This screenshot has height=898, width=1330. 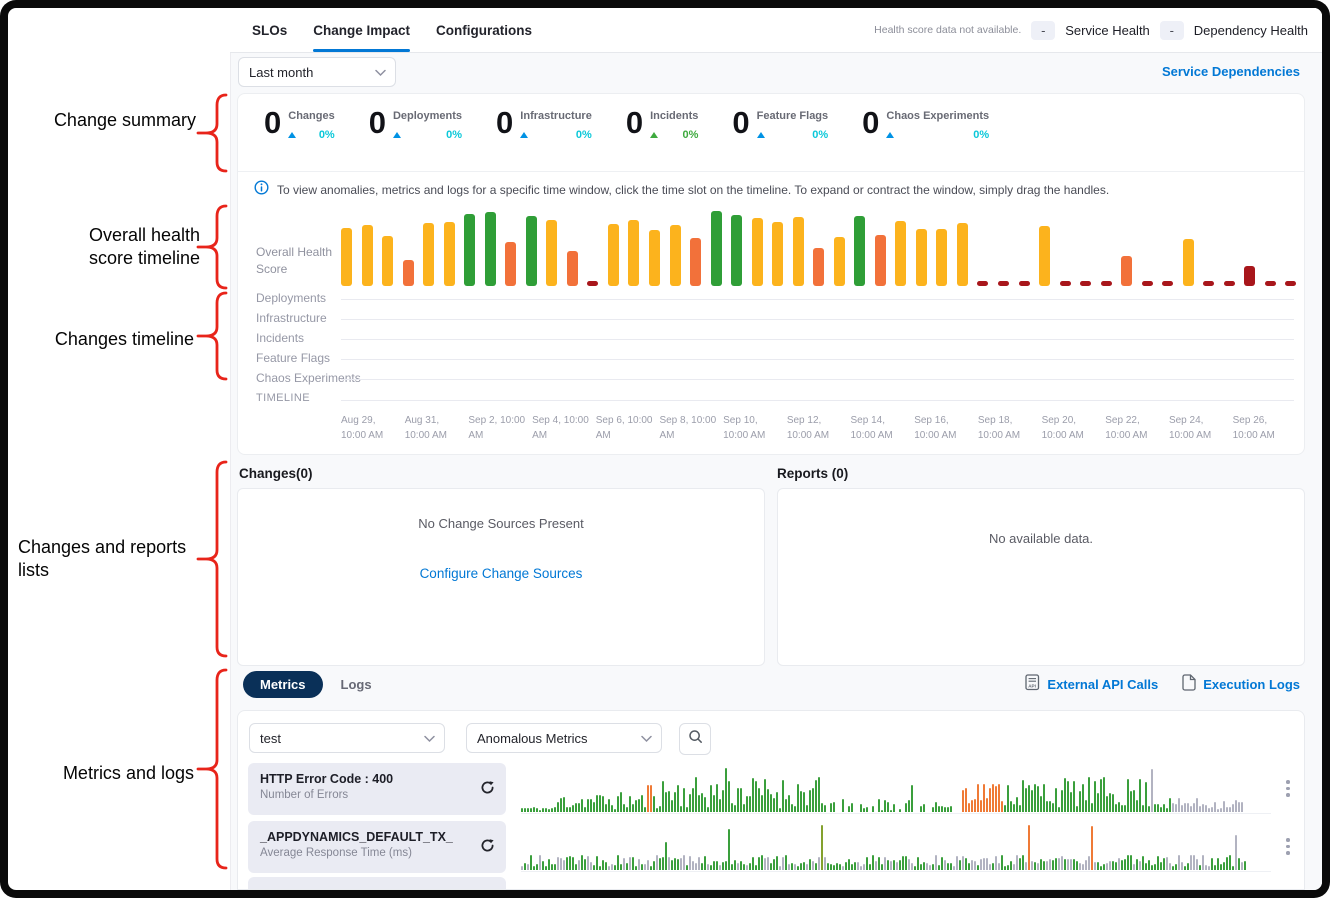 What do you see at coordinates (501, 523) in the screenshot?
I see `changes-empty-text: No Change Sources Present` at bounding box center [501, 523].